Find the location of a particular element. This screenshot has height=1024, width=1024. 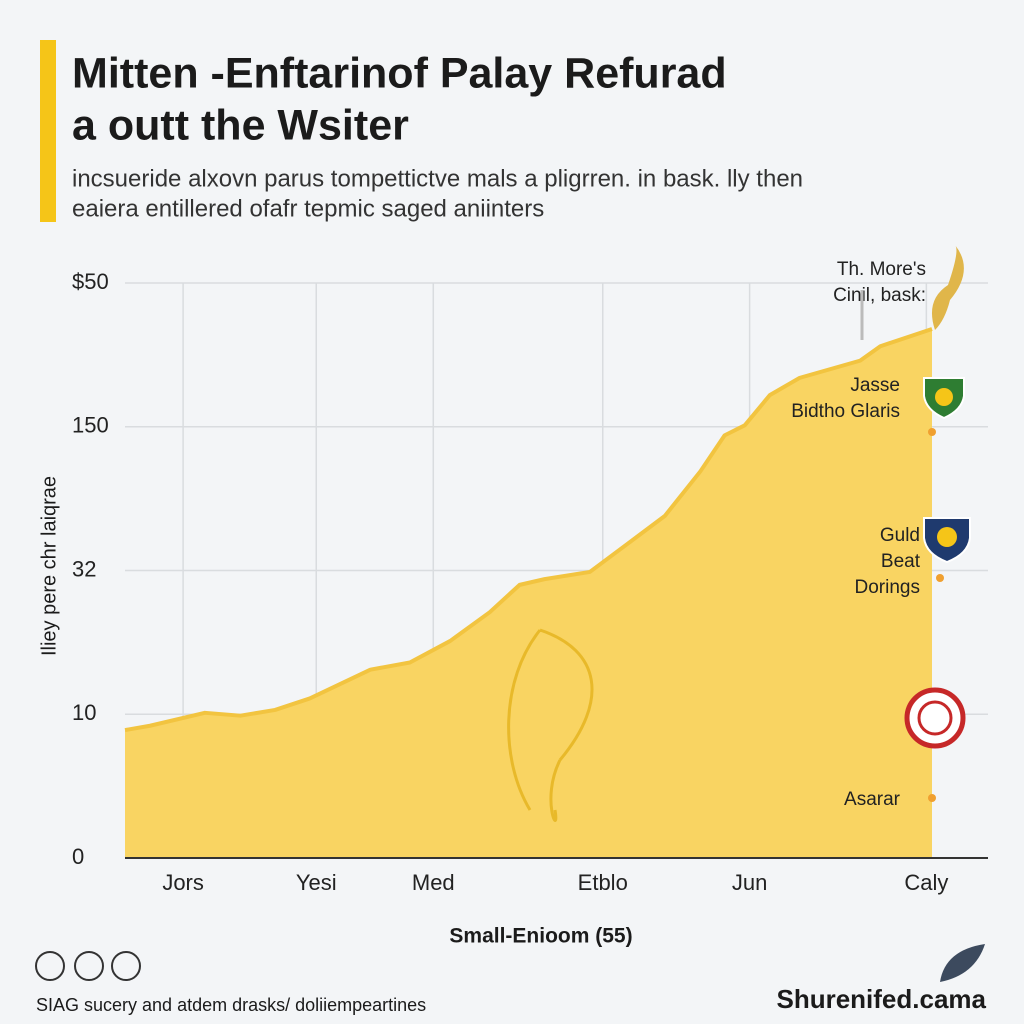

annotation: Jasse is located at coordinates (875, 385).